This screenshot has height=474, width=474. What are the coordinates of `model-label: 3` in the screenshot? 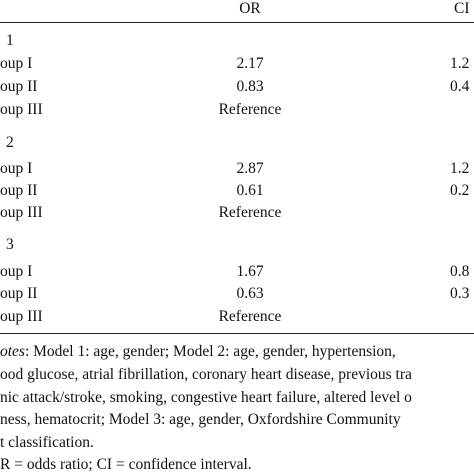 It's located at (10, 244).